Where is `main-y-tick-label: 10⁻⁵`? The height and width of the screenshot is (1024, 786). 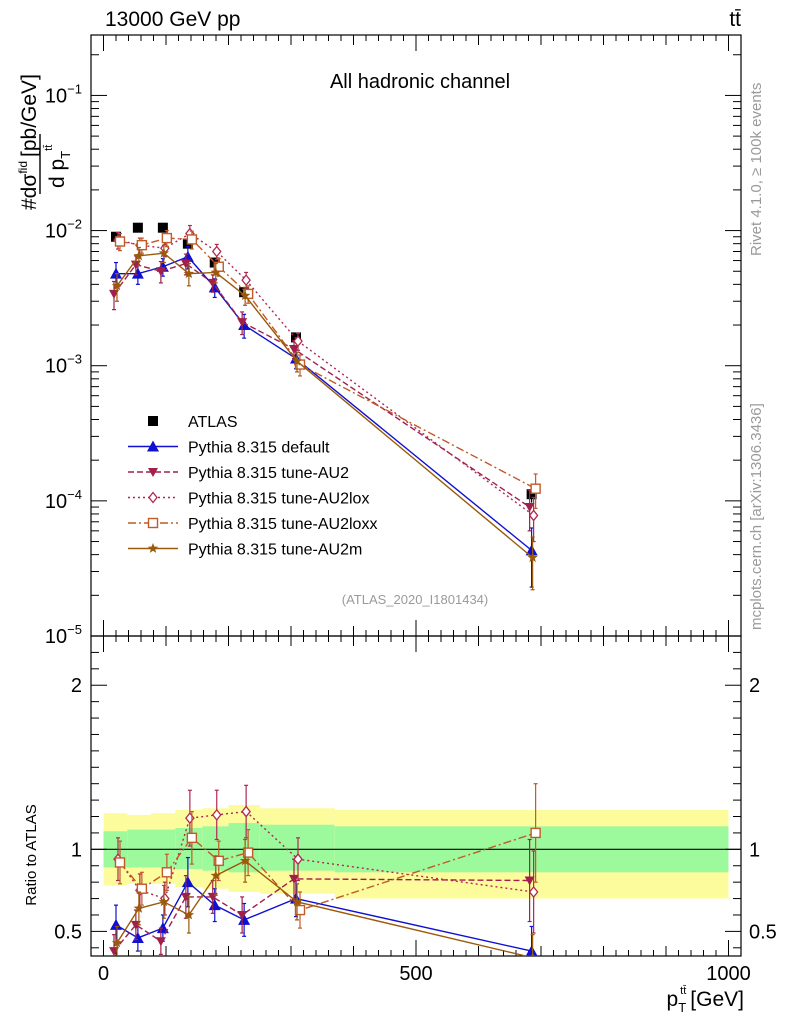 main-y-tick-label: 10⁻⁵ is located at coordinates (63, 635).